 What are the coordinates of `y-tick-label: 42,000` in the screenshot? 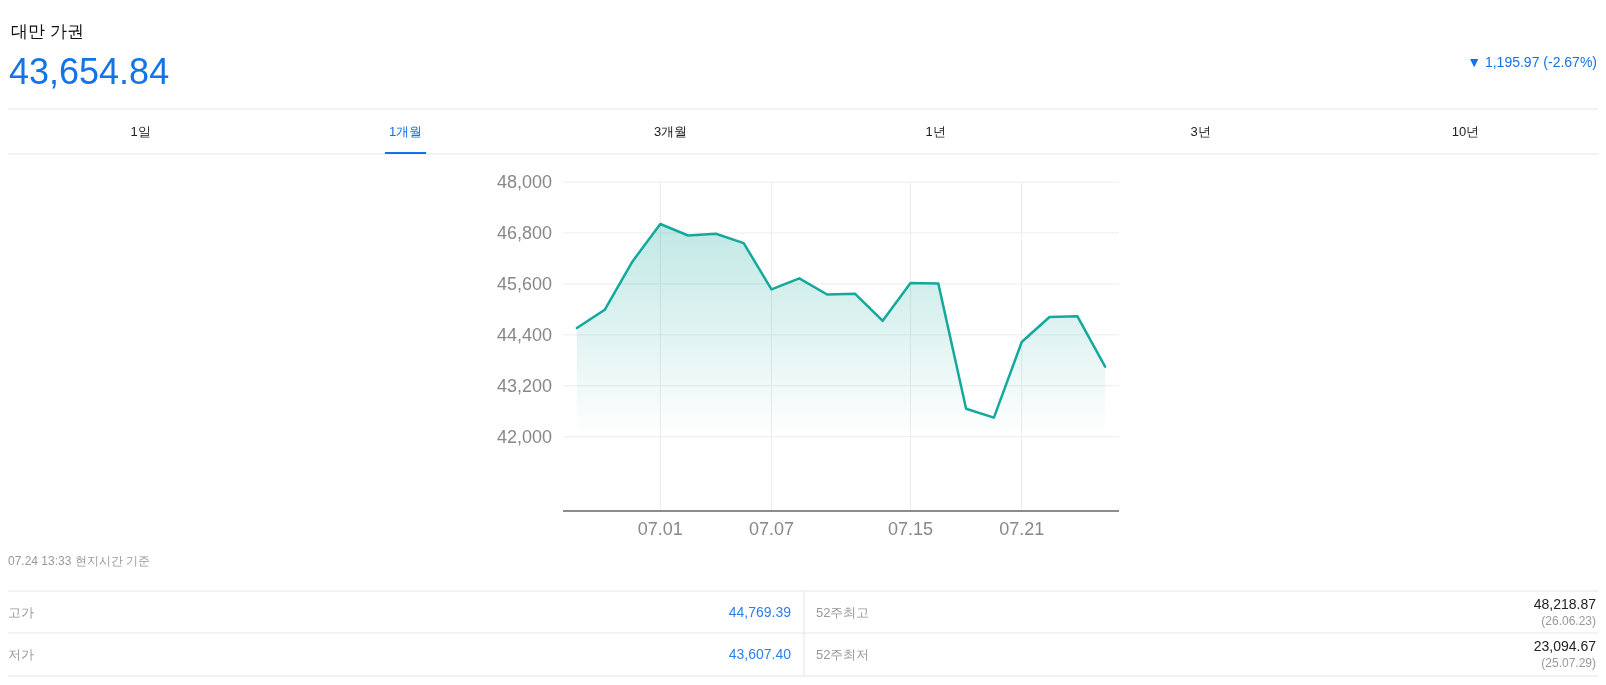 It's located at (524, 436).